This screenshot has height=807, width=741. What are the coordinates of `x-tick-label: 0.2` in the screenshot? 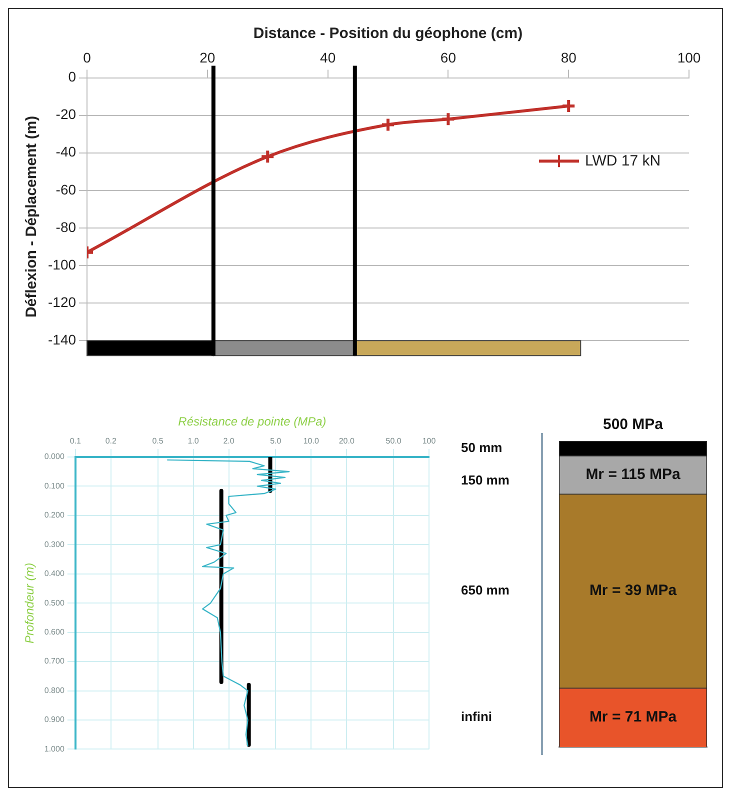 It's located at (111, 441).